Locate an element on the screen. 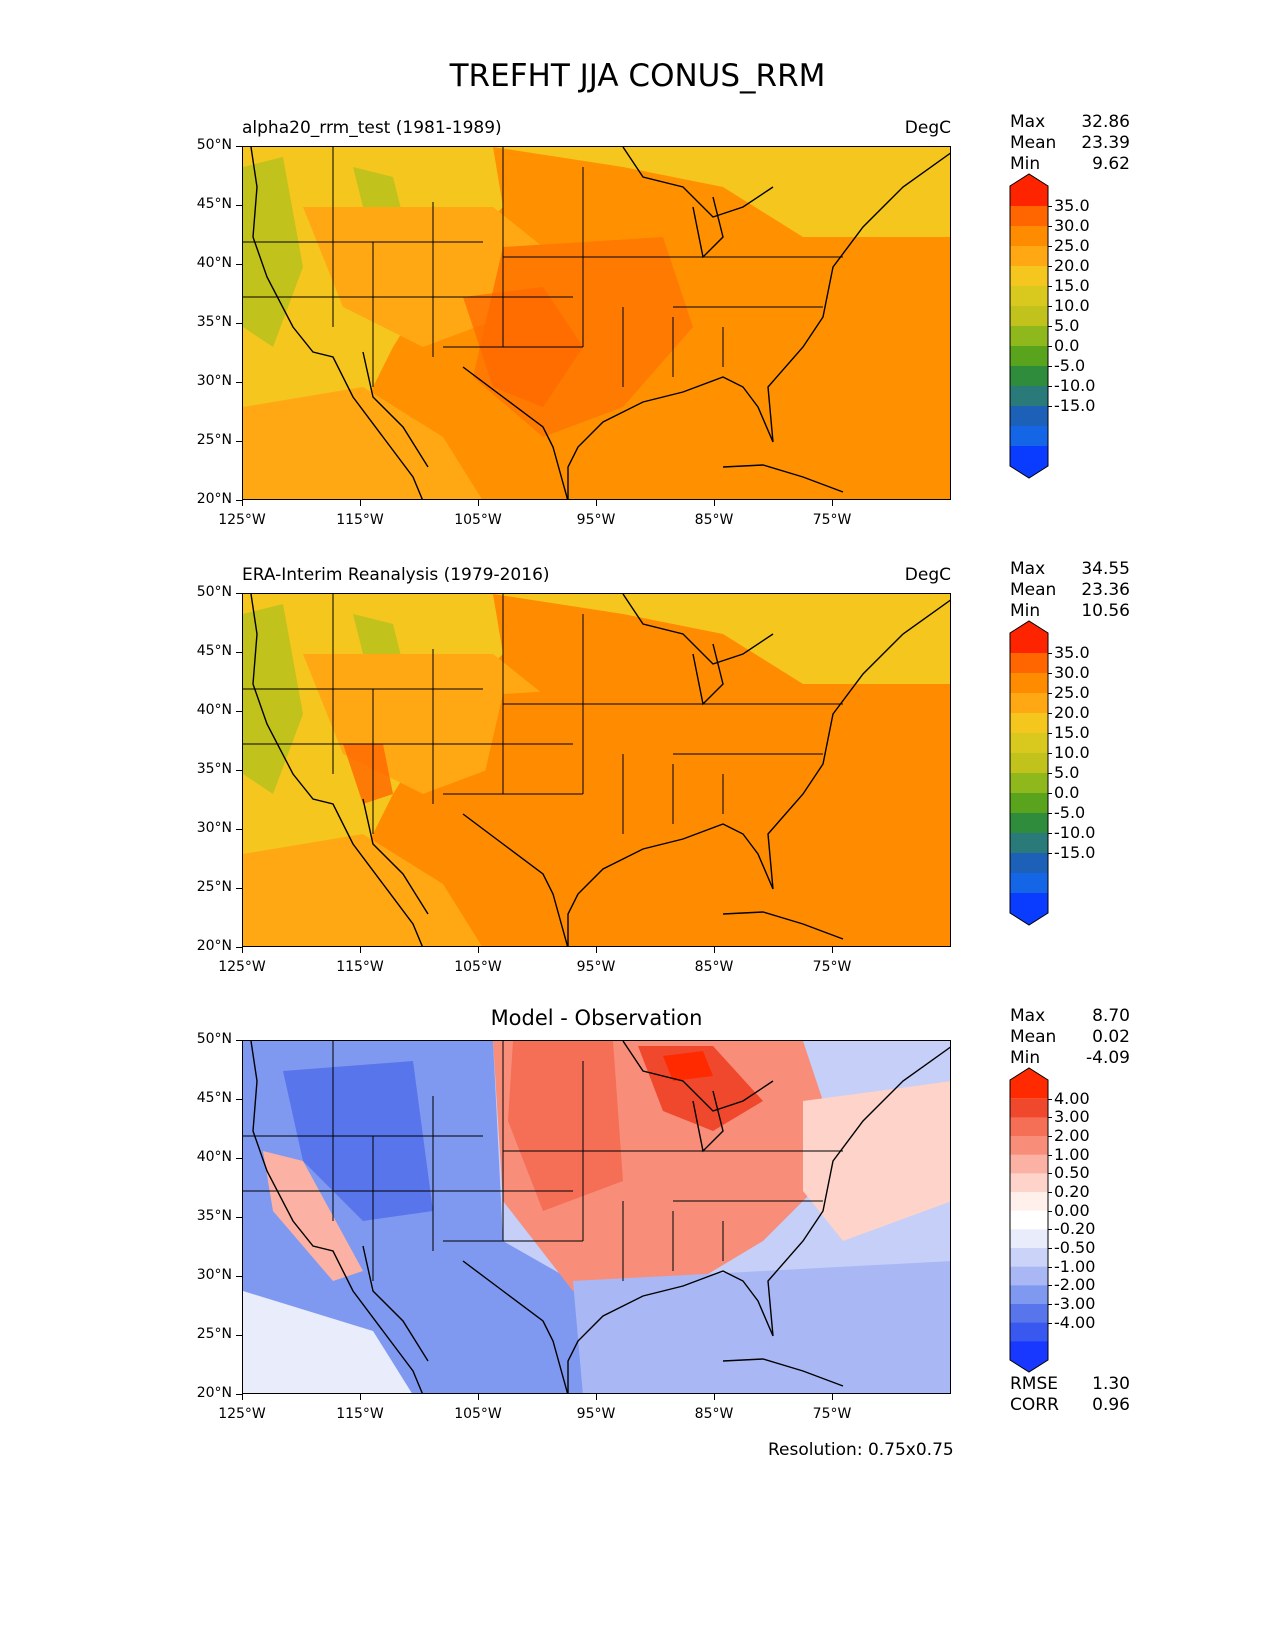 The height and width of the screenshot is (1650, 1275). colorbar-tick-label: 20.0 is located at coordinates (1072, 712).